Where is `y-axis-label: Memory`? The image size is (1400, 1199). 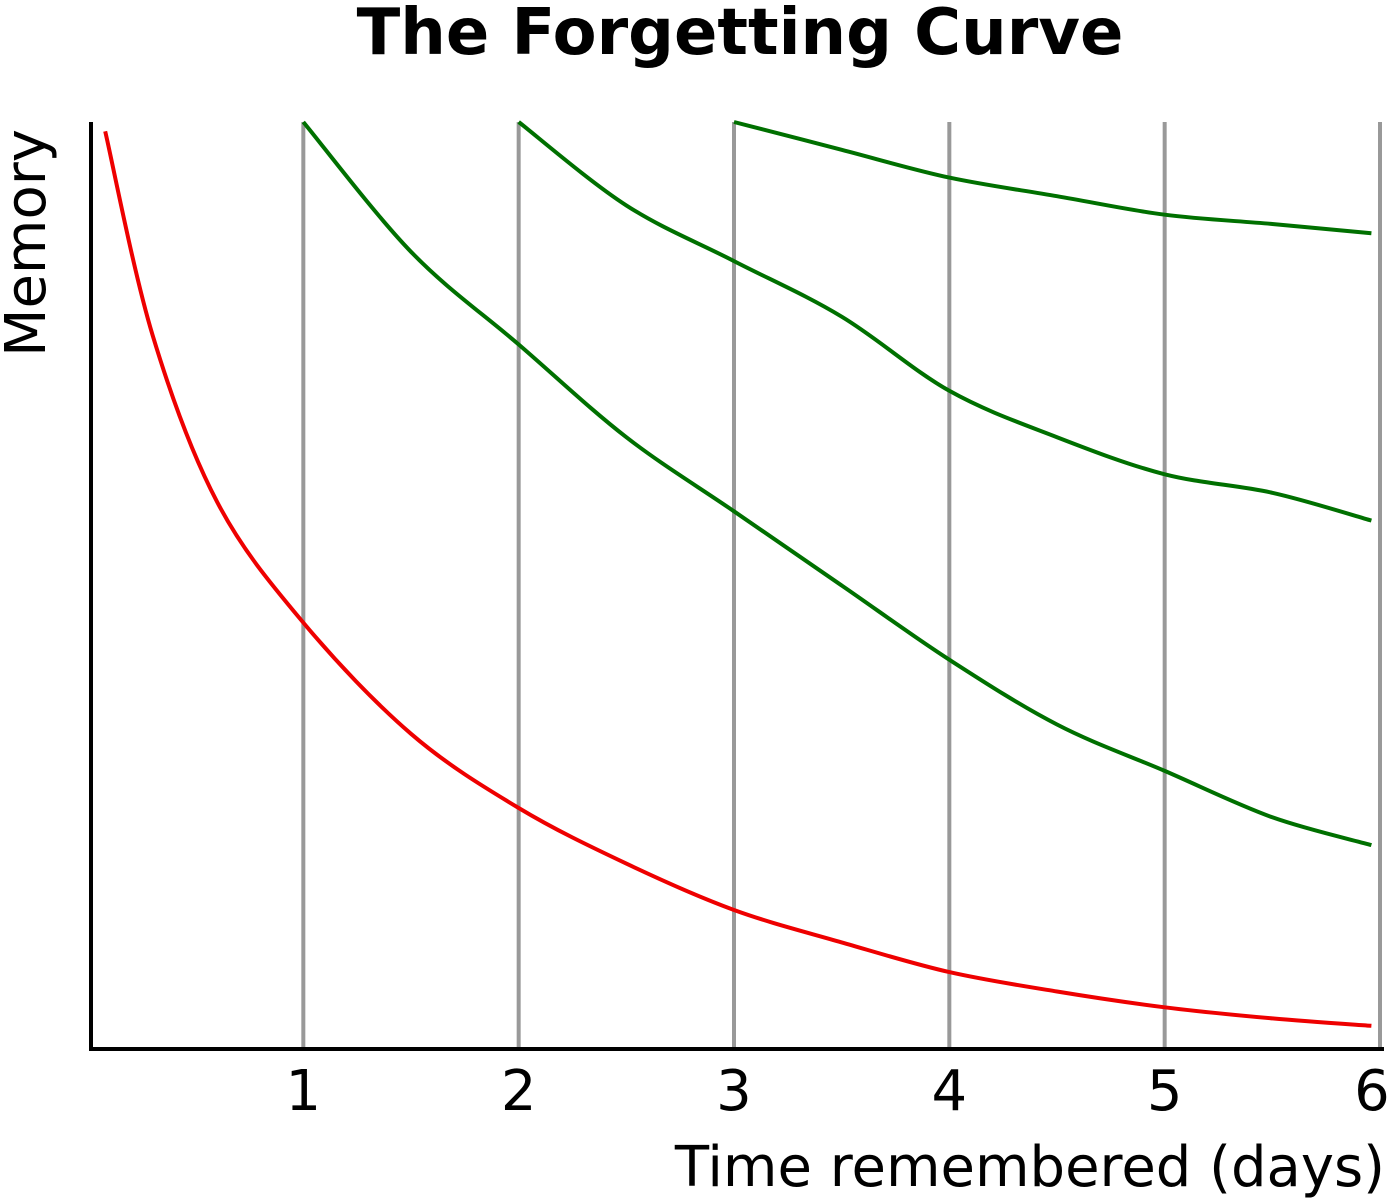 y-axis-label: Memory is located at coordinates (29, 243).